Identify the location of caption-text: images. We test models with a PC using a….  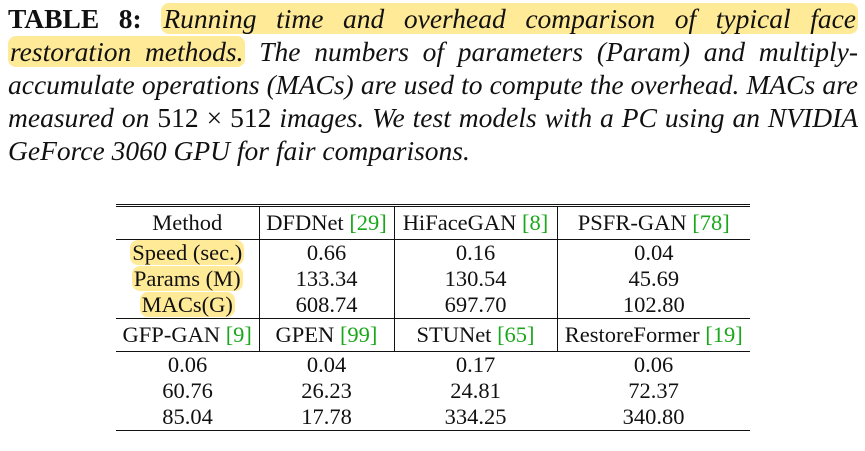
(433, 134).